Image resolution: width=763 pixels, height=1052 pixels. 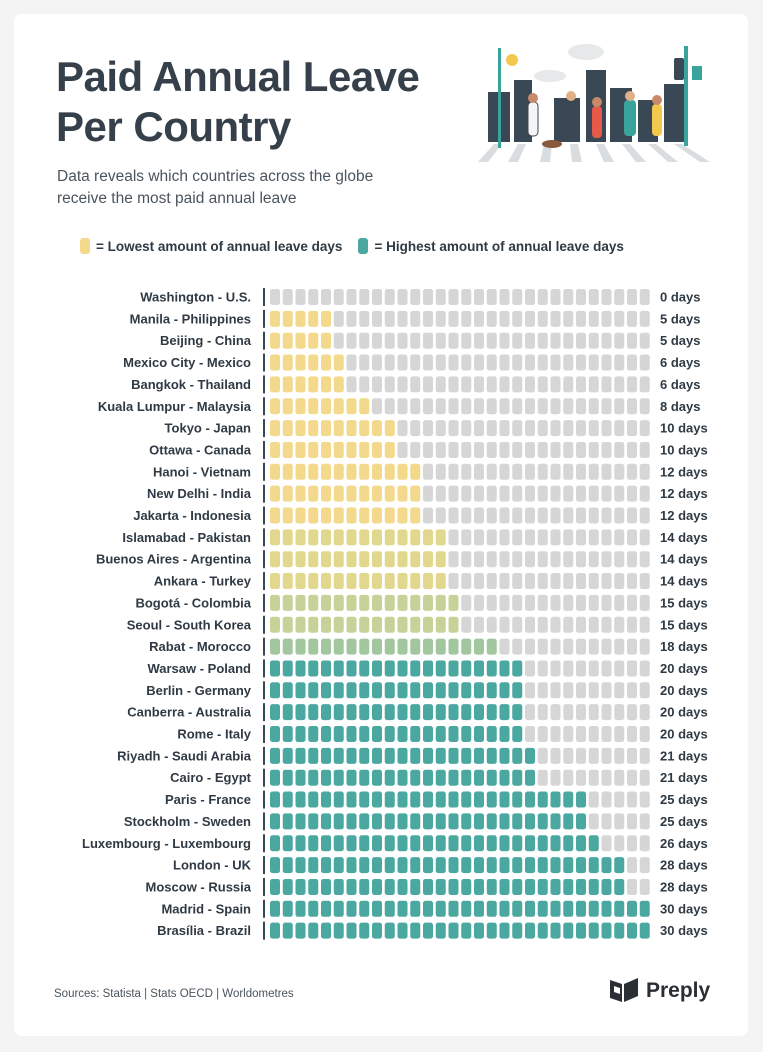 I want to click on chart-row: Ottawa - Canada 10 days, so click(x=428, y=449).